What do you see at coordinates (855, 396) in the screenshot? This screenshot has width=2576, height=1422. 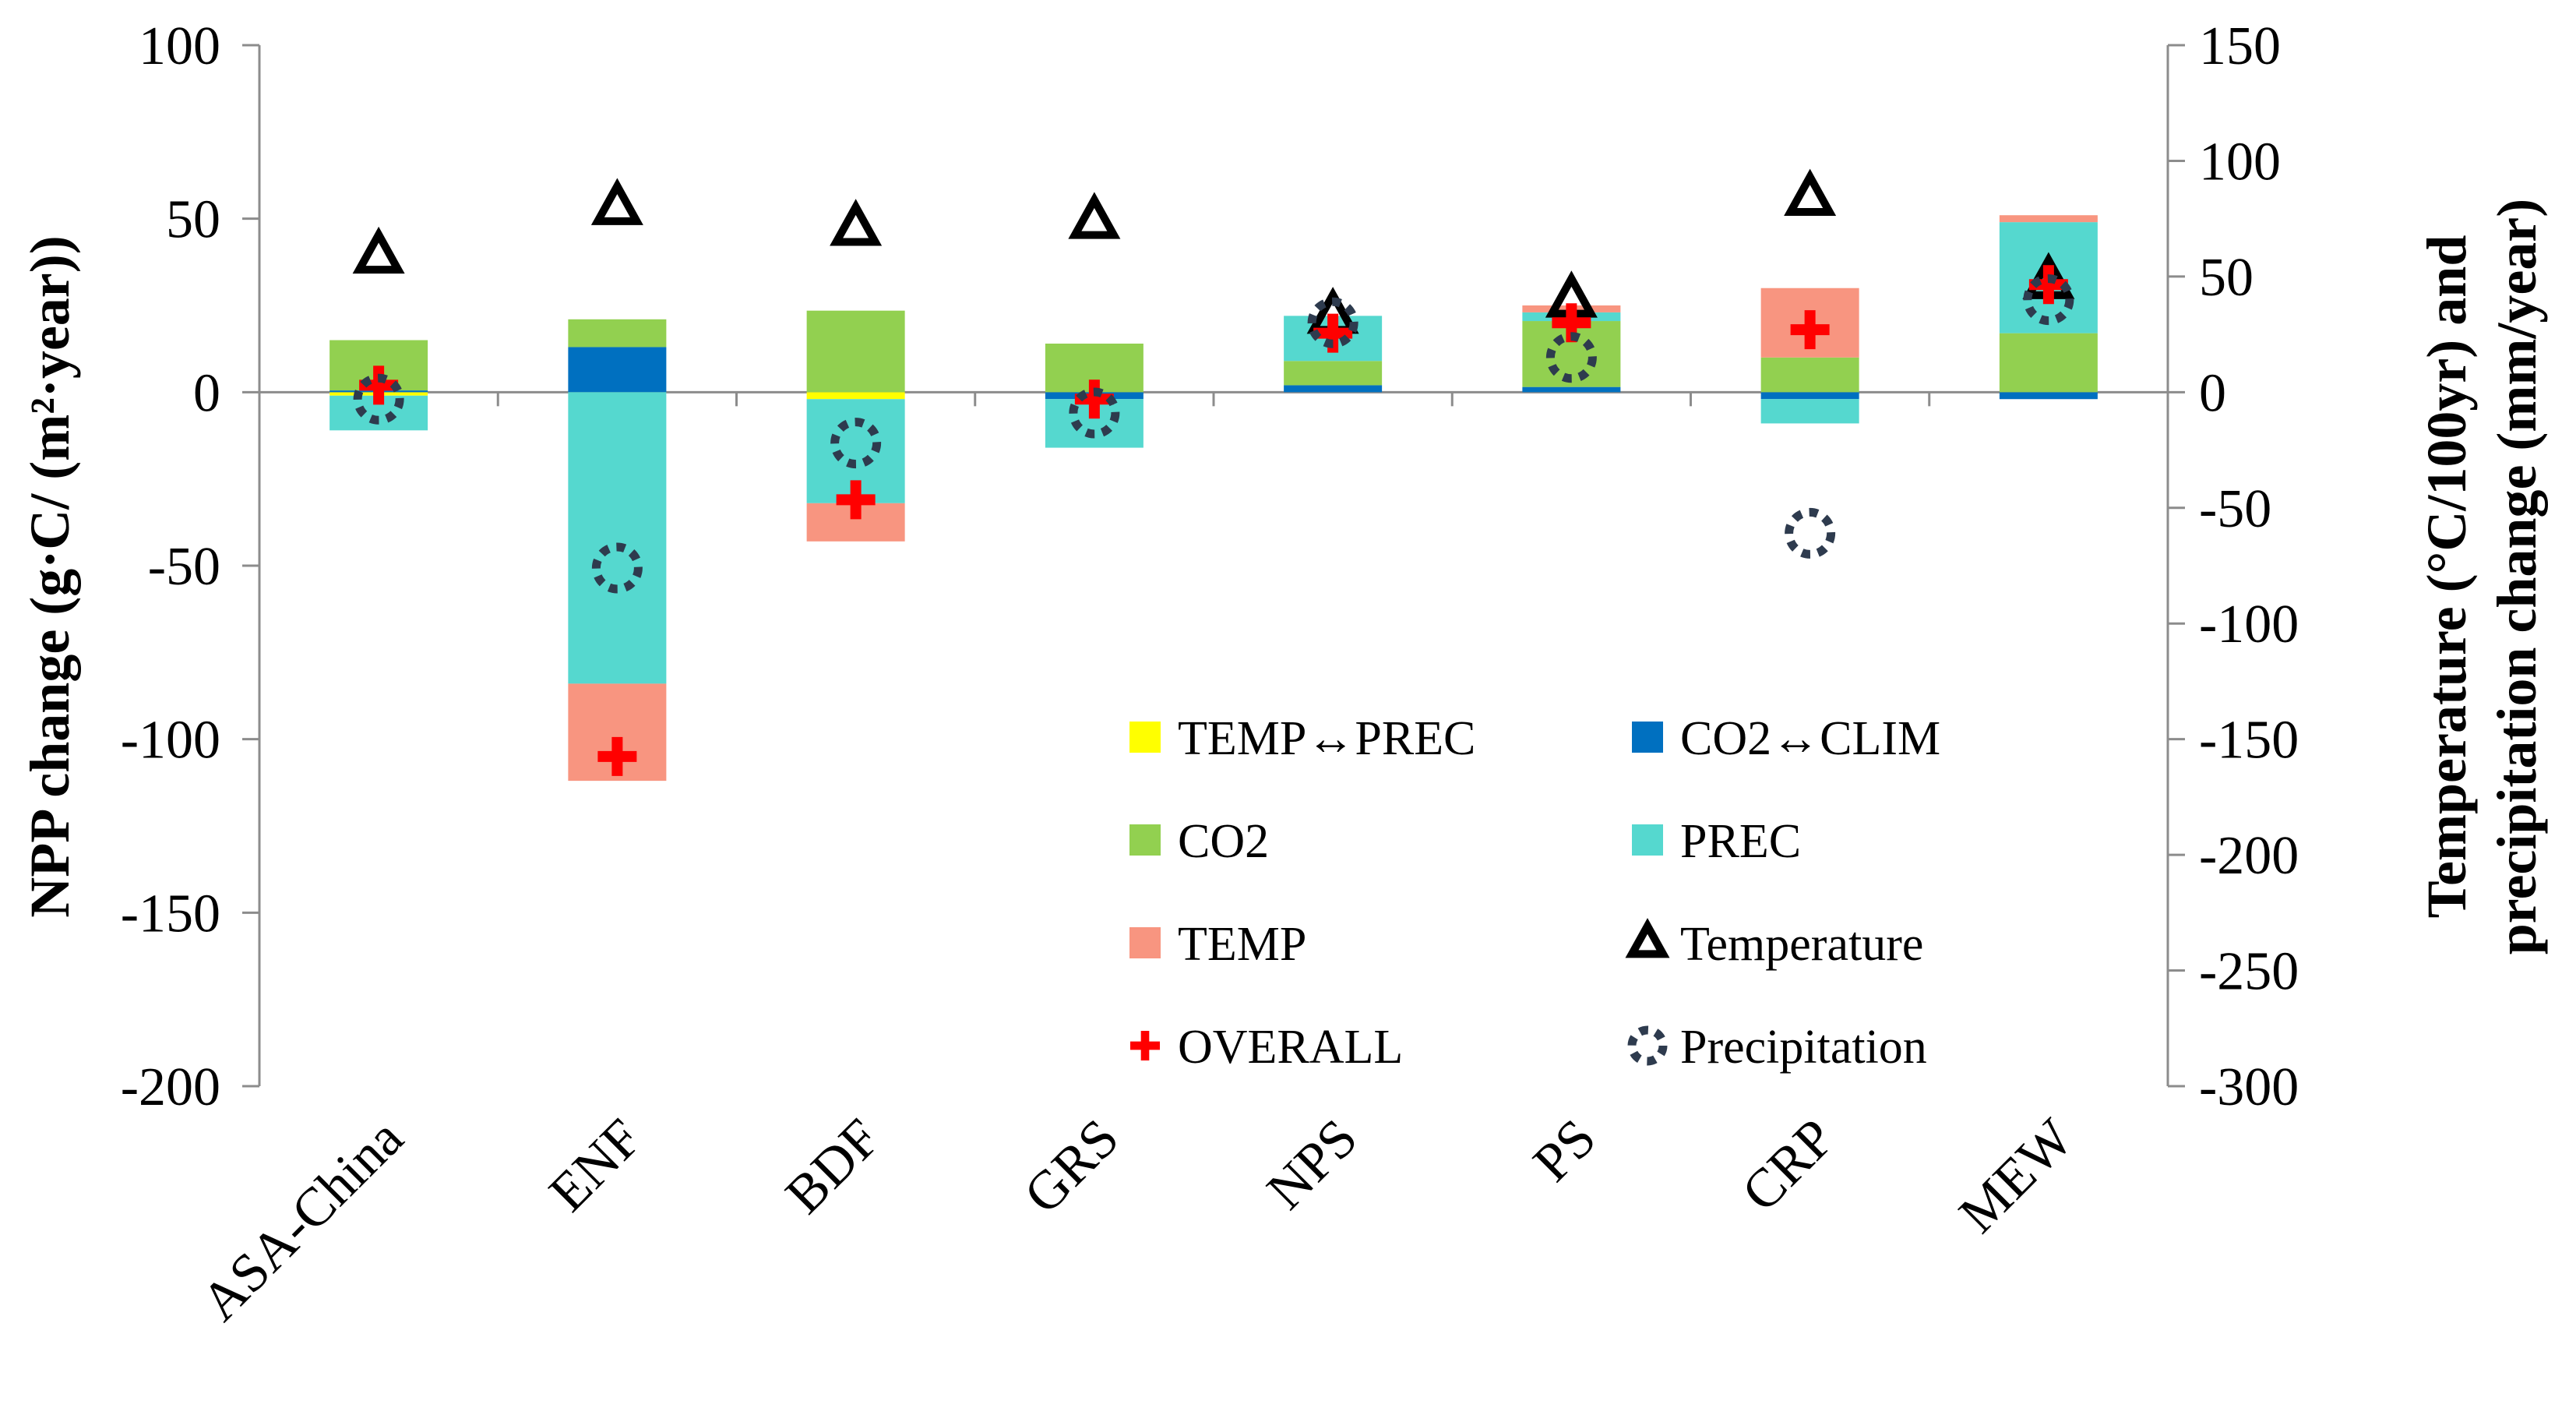 I see `bar-segment-temp-prec` at bounding box center [855, 396].